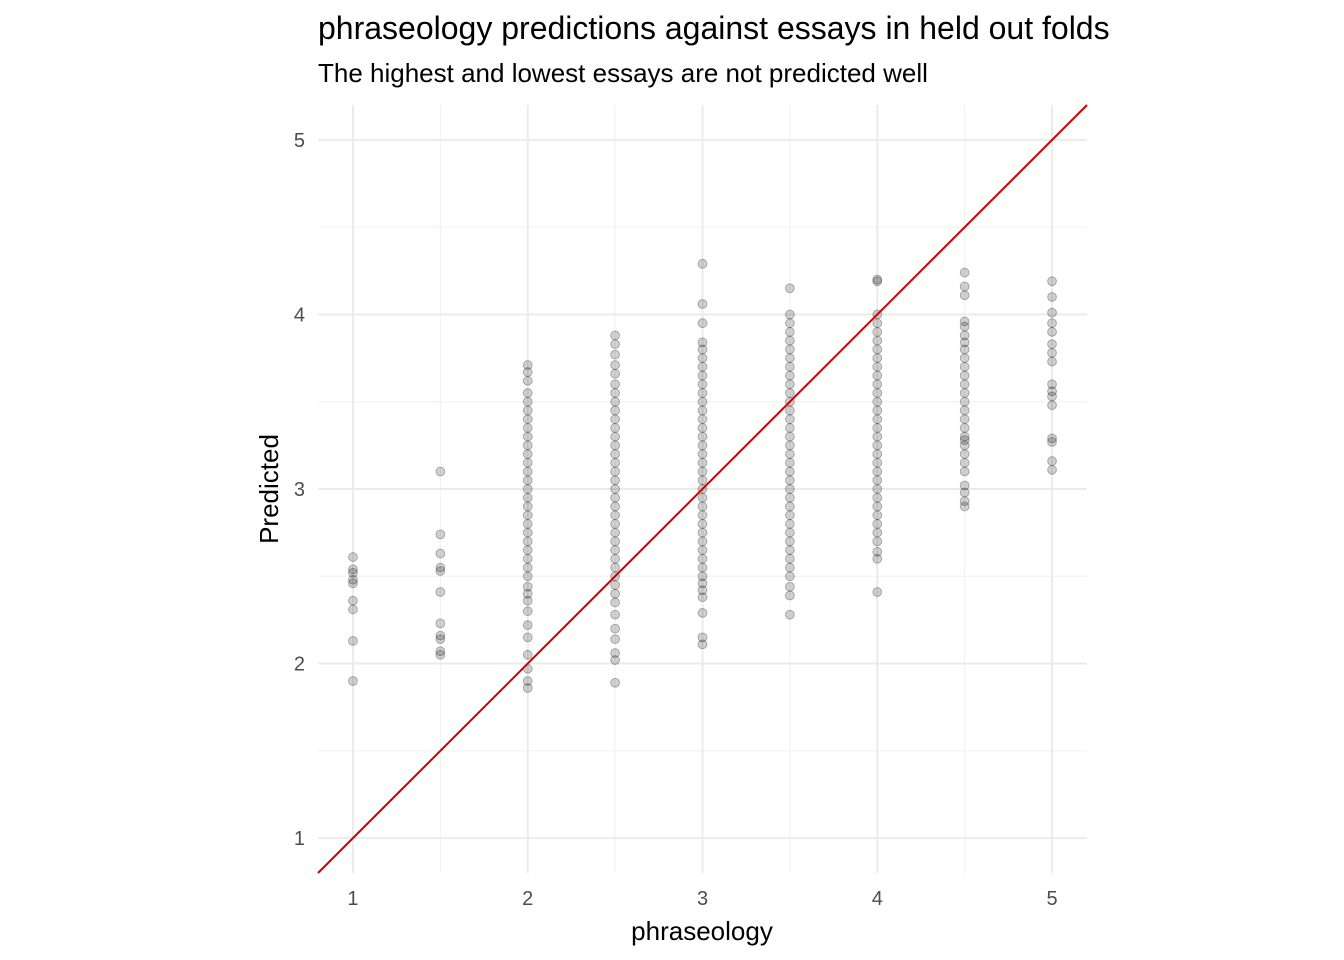  I want to click on x-tick-label: 1, so click(352, 899).